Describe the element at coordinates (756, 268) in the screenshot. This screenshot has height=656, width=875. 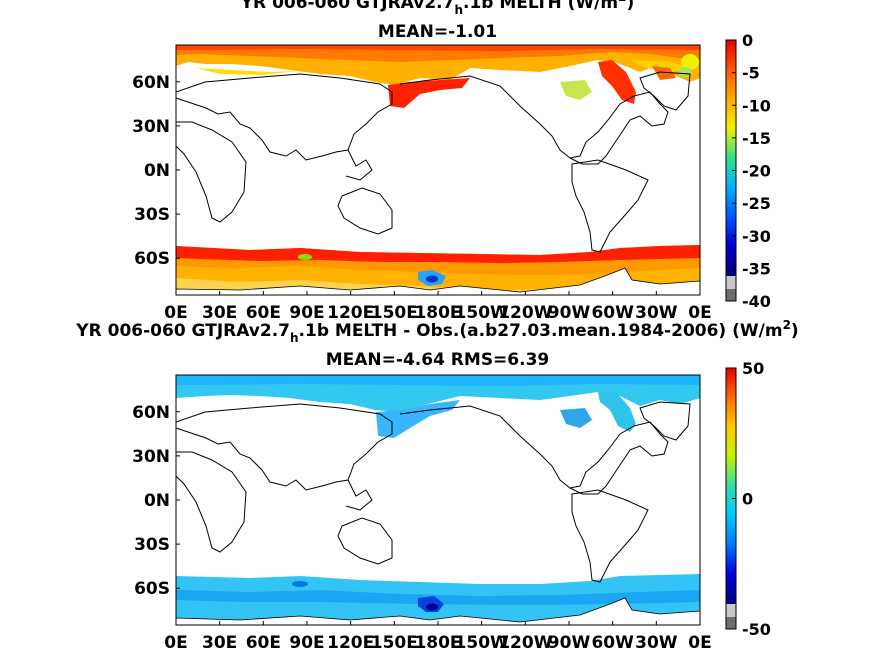
I see `colorbar-tick-label: -35` at that location.